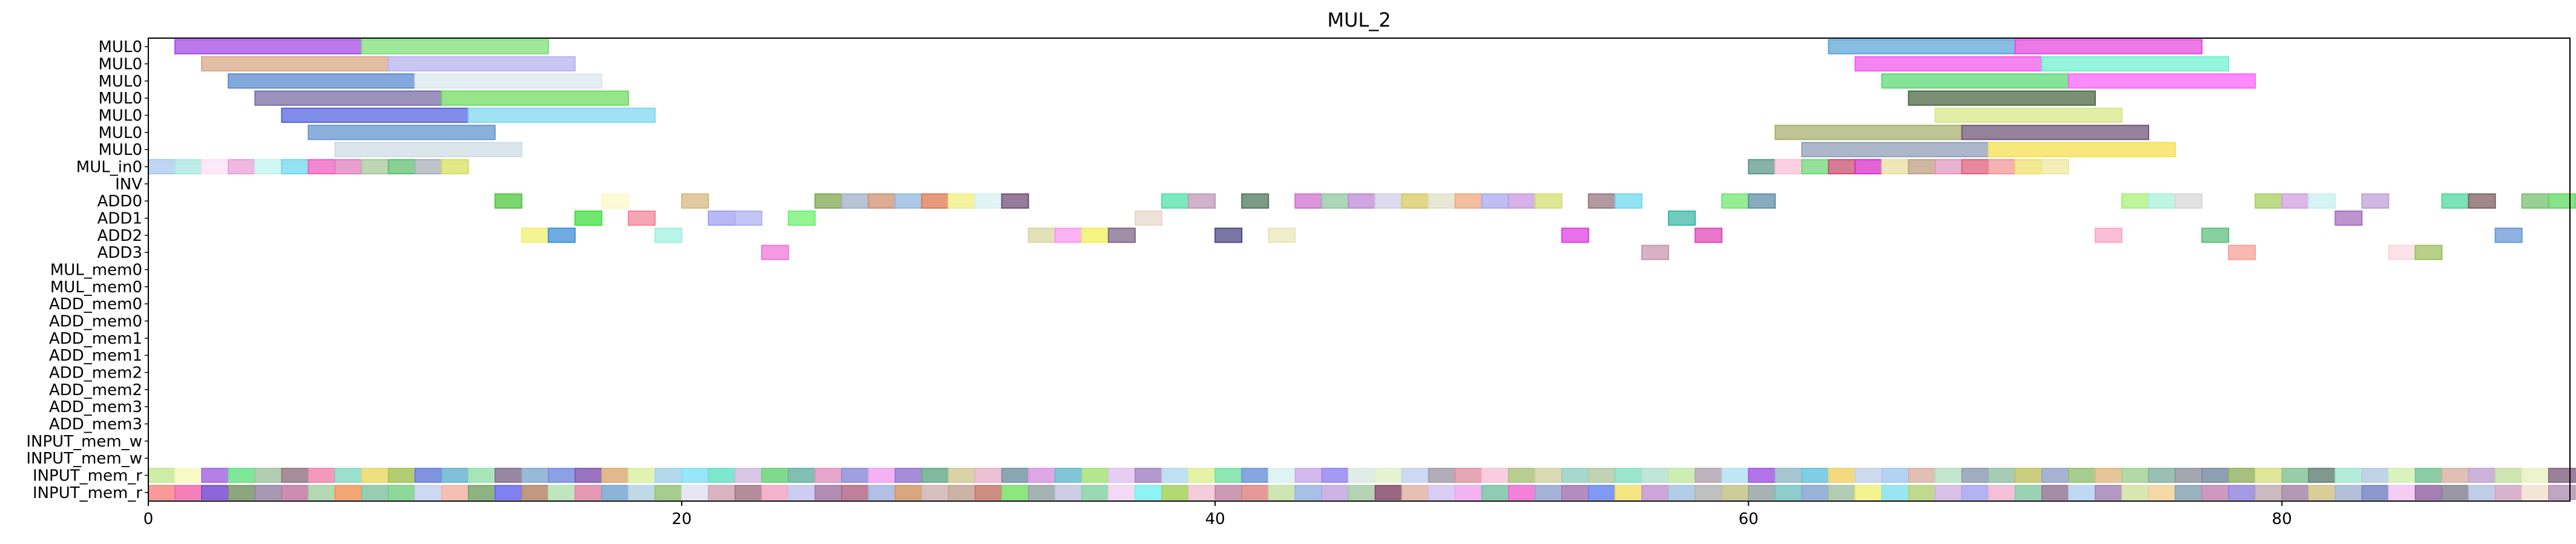 The width and height of the screenshot is (2576, 544). What do you see at coordinates (87, 476) in the screenshot?
I see `row-label: INPUT_mem_r` at bounding box center [87, 476].